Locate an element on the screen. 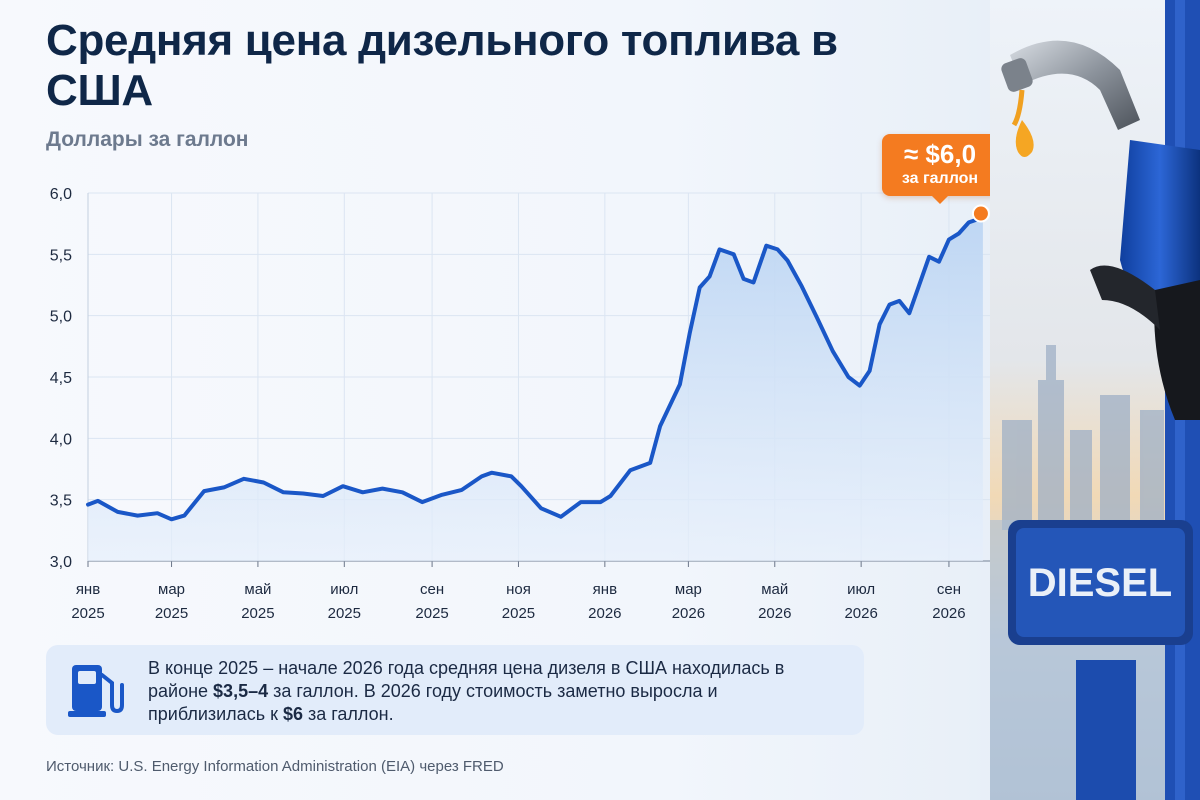  page-title: Средняя цена дизельного топлива в США is located at coordinates (442, 65).